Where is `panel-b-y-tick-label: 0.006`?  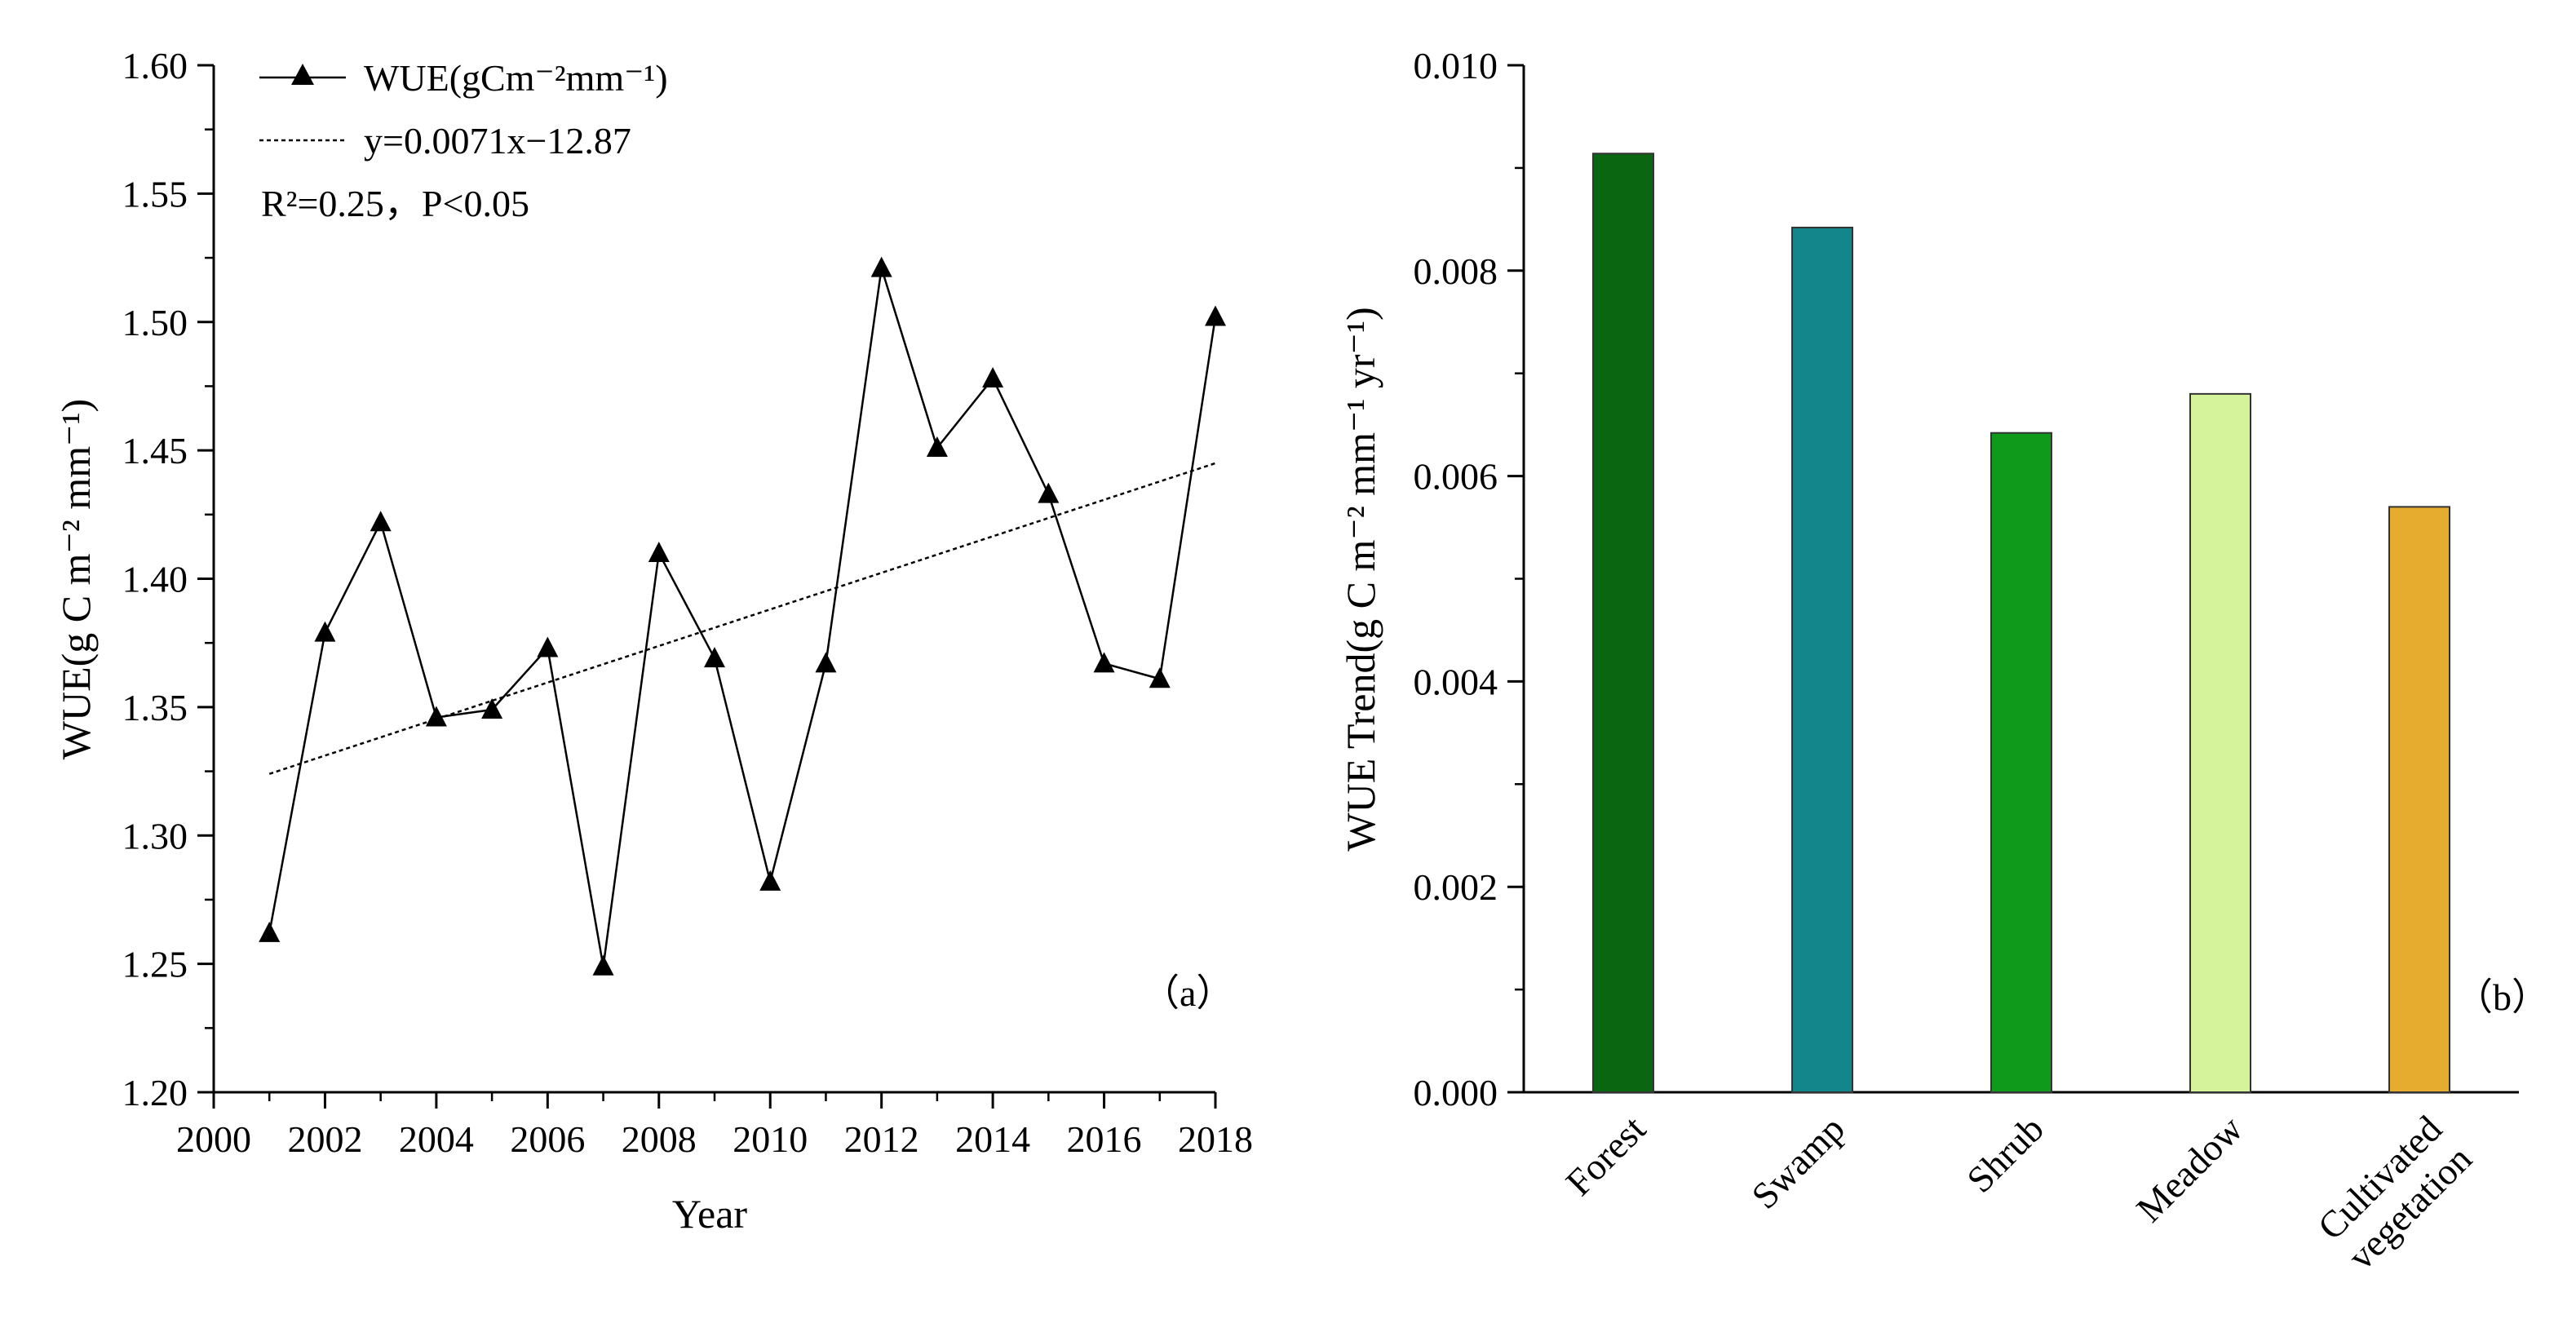
panel-b-y-tick-label: 0.006 is located at coordinates (1456, 477).